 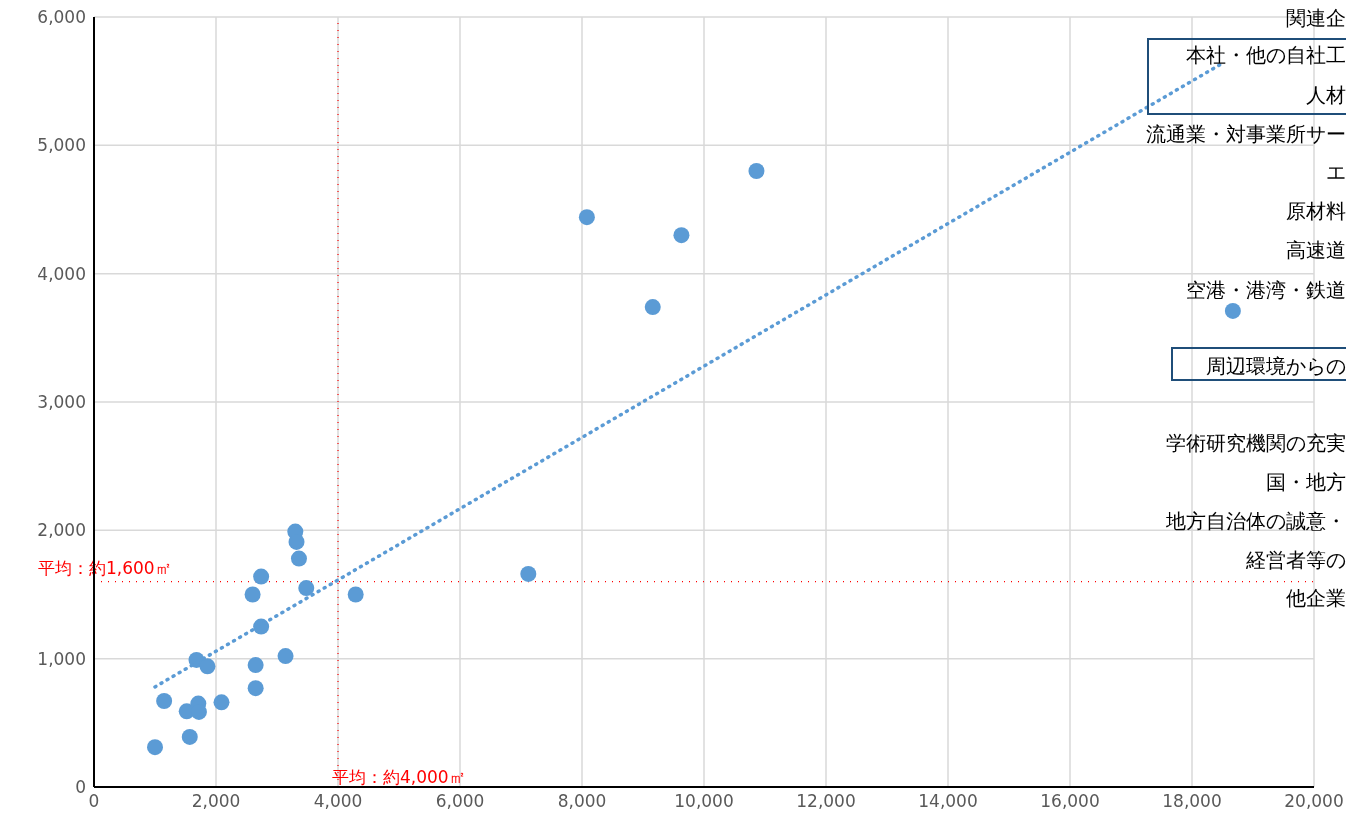 What do you see at coordinates (948, 801) in the screenshot?
I see `x-tick-label: 14,000` at bounding box center [948, 801].